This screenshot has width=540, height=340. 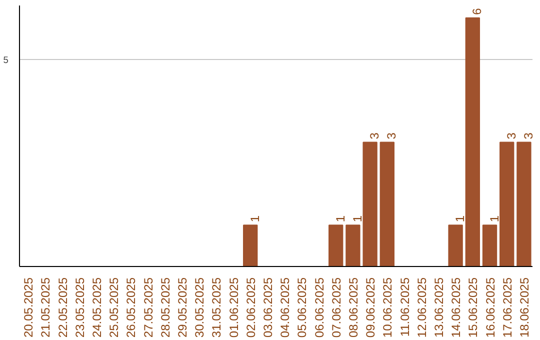 What do you see at coordinates (302, 307) in the screenshot?
I see `x-tick-label: 05.06.2025` at bounding box center [302, 307].